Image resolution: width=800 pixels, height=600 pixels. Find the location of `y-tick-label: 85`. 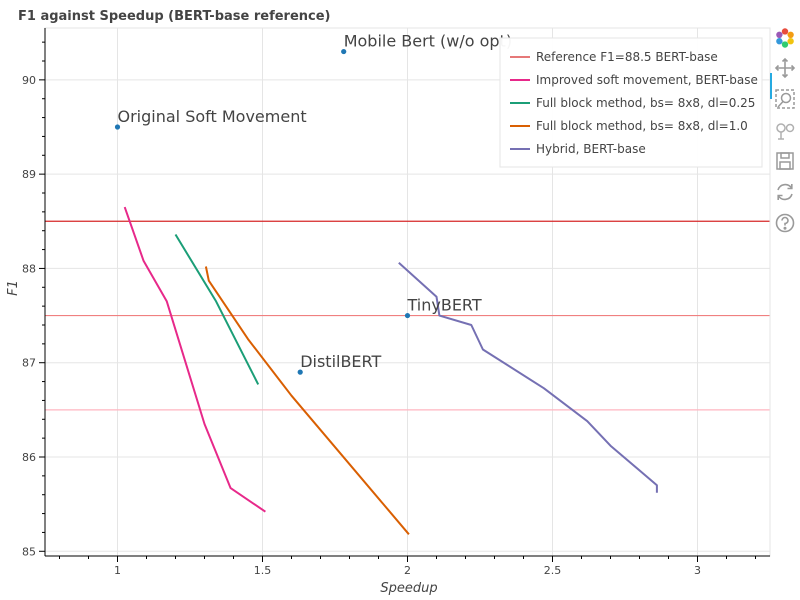

y-tick-label: 85 is located at coordinates (29, 551).